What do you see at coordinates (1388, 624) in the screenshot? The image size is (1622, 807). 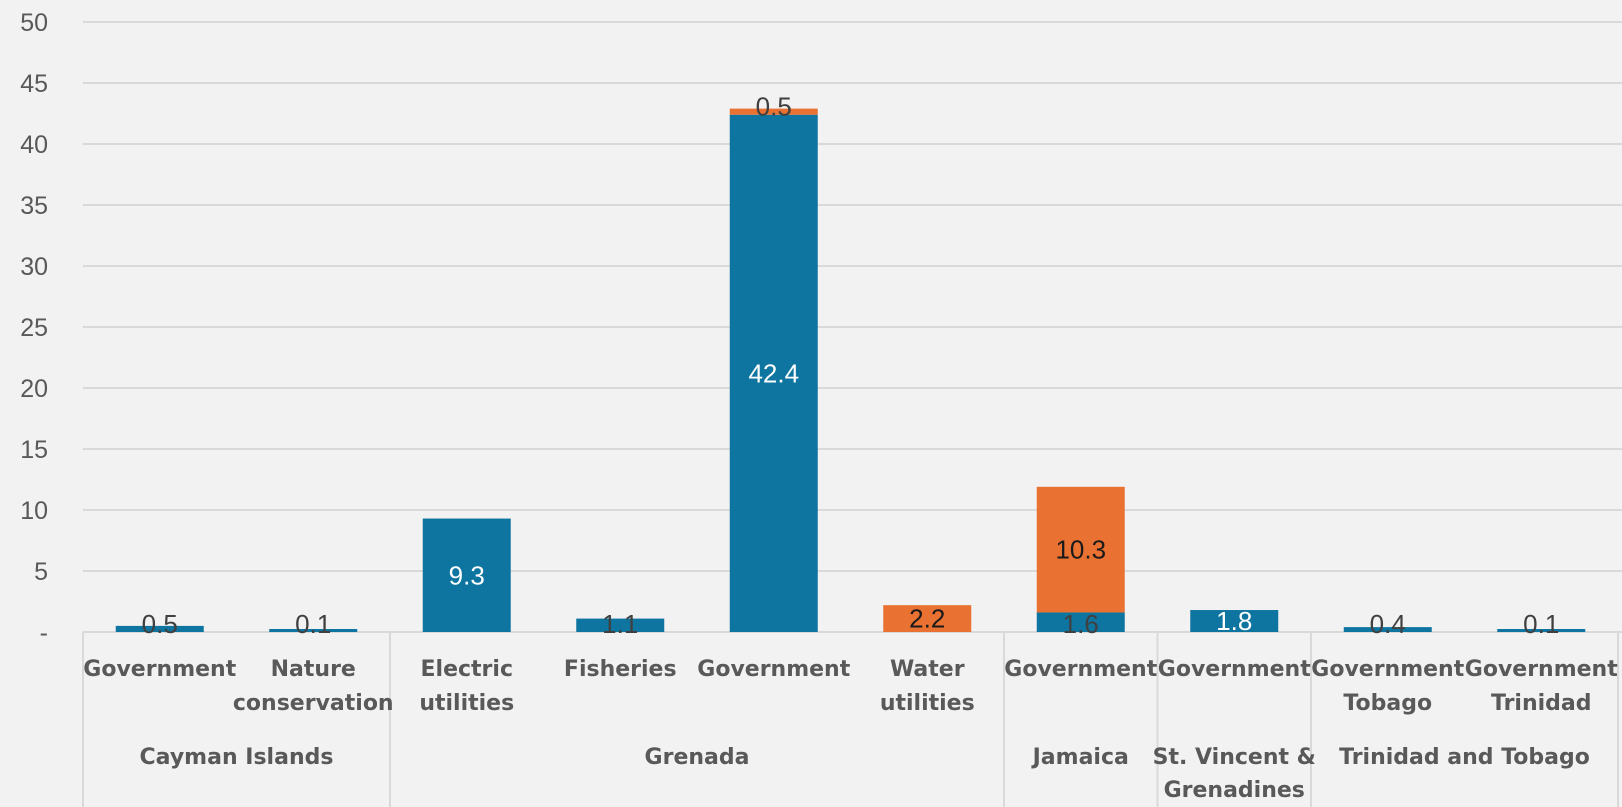 I see `data-label: 0.4` at bounding box center [1388, 624].